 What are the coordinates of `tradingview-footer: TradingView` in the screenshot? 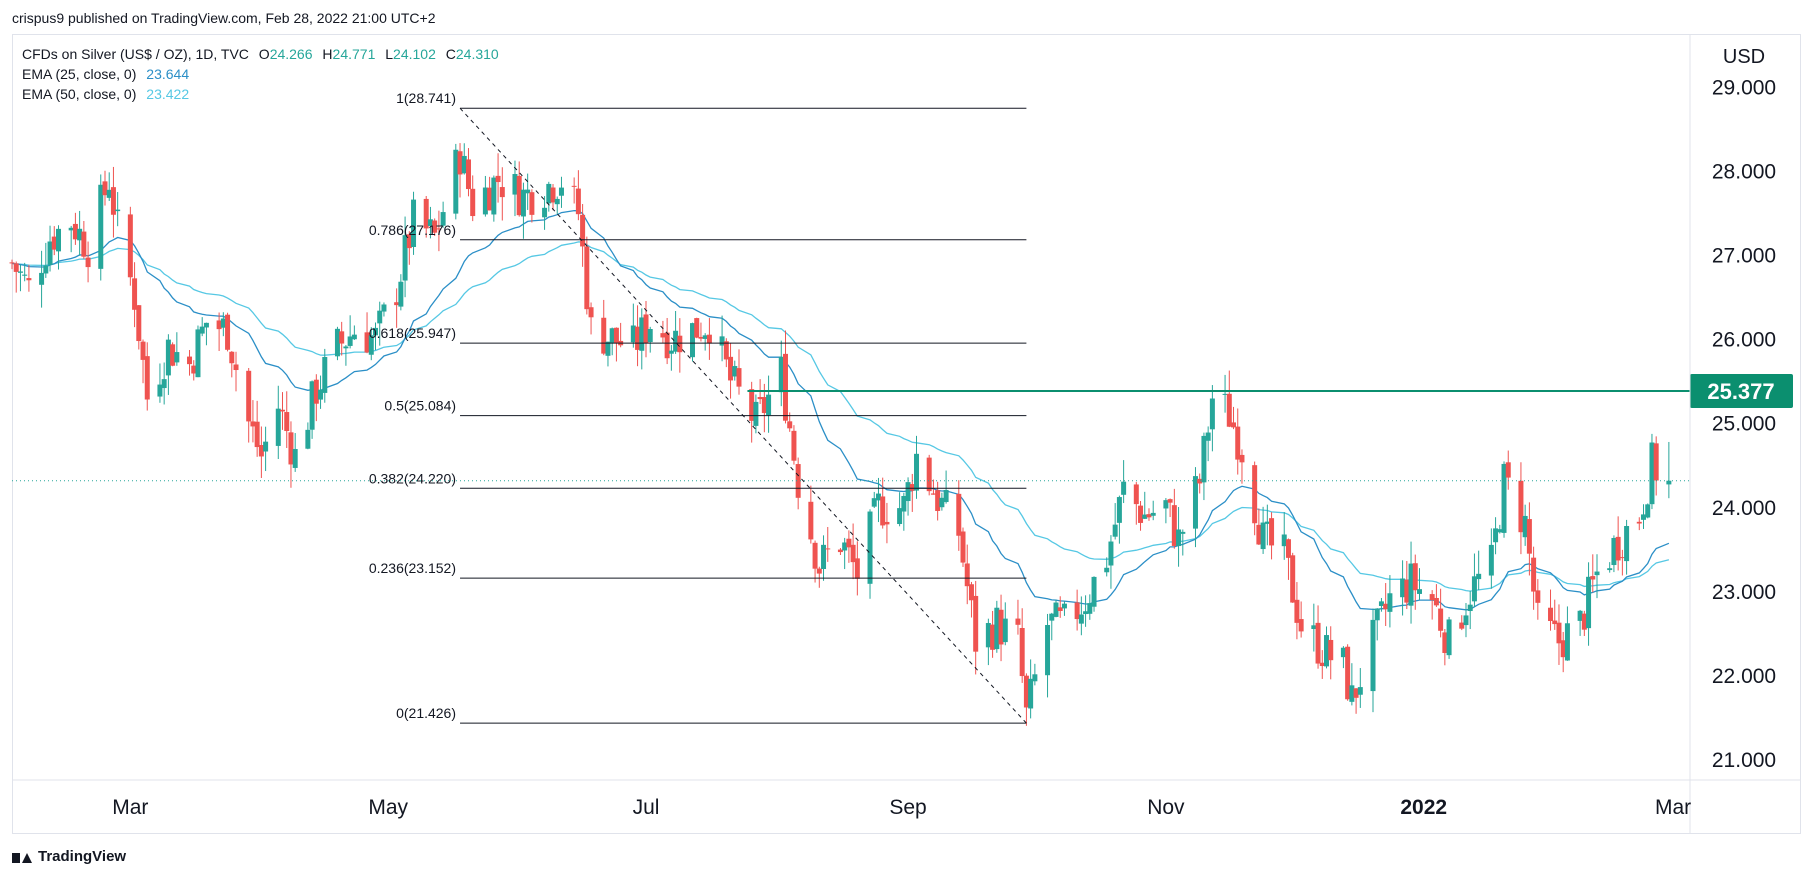 It's located at (69, 856).